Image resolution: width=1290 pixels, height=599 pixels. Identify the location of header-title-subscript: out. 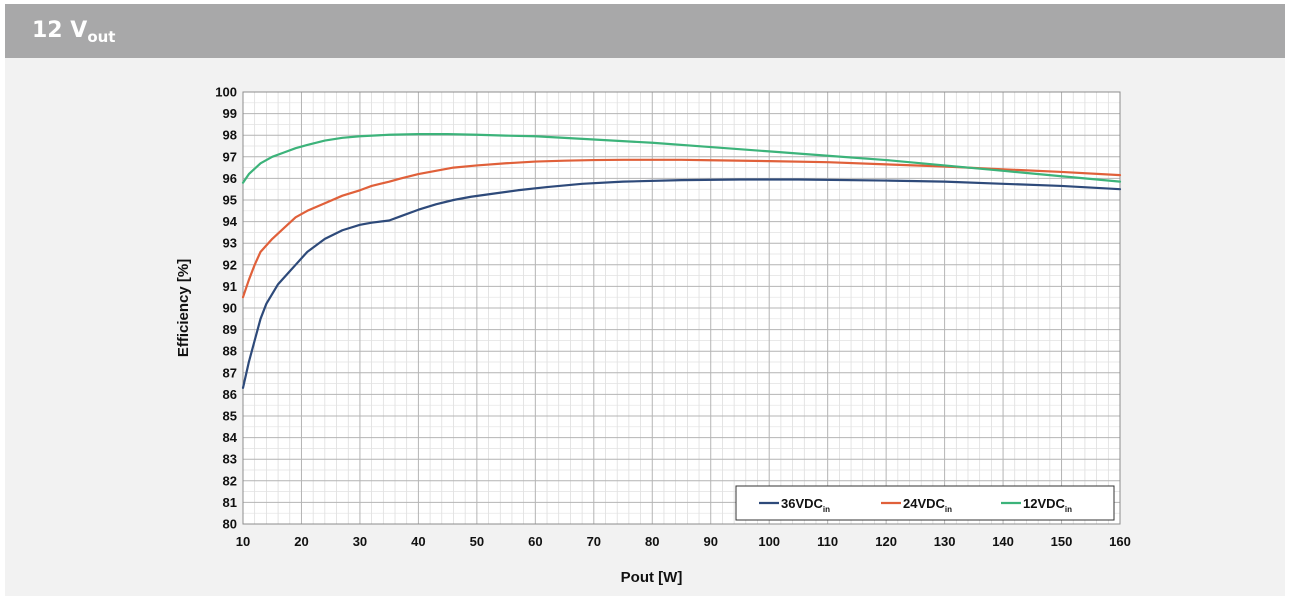
(101, 37).